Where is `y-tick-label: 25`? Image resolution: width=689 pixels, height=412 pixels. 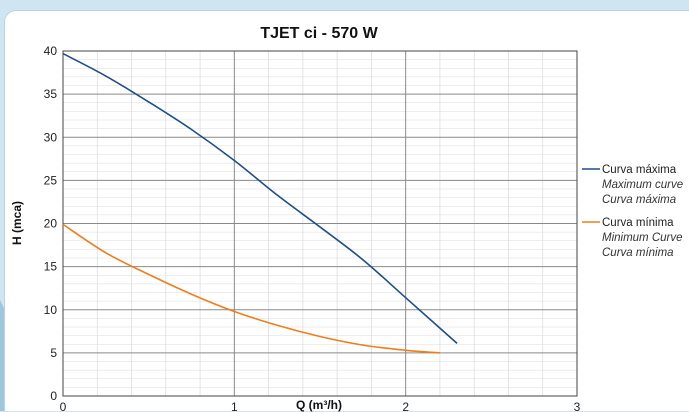
y-tick-label: 25 is located at coordinates (51, 180).